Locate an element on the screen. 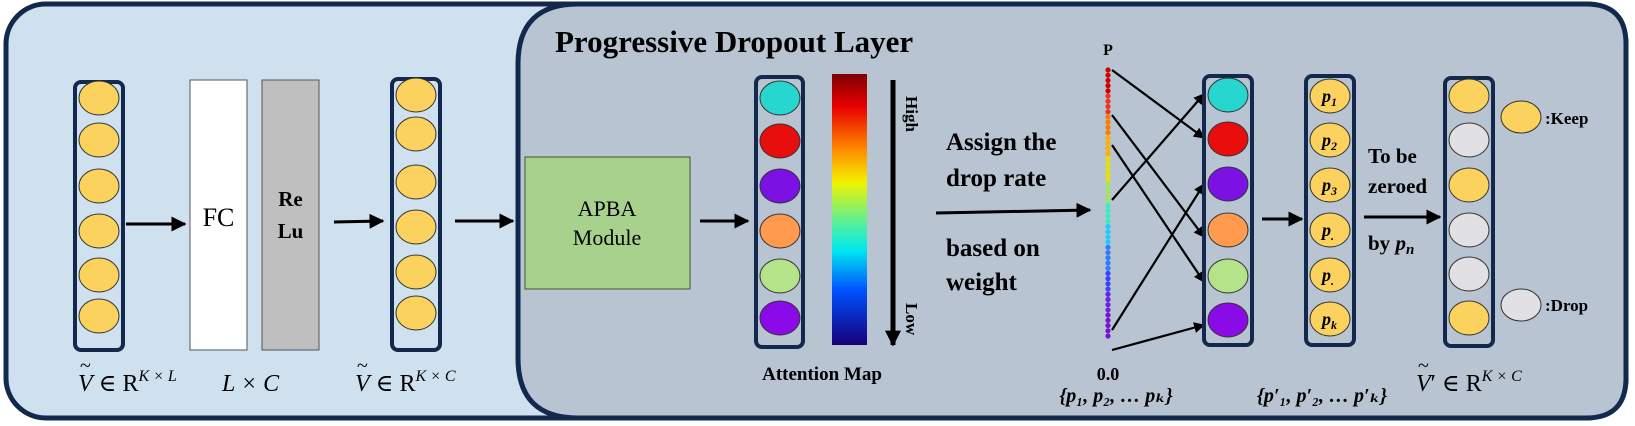 The height and width of the screenshot is (426, 1635). drop-rate-label: p1 is located at coordinates (1328, 97).